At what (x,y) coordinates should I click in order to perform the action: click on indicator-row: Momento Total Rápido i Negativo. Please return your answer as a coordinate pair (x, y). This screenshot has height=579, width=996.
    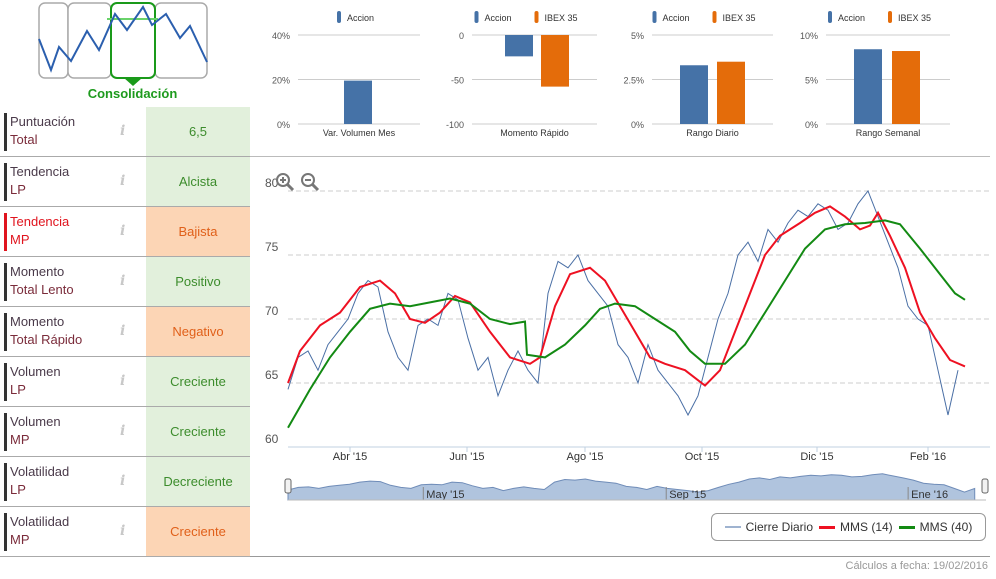
    Looking at the image, I should click on (125, 332).